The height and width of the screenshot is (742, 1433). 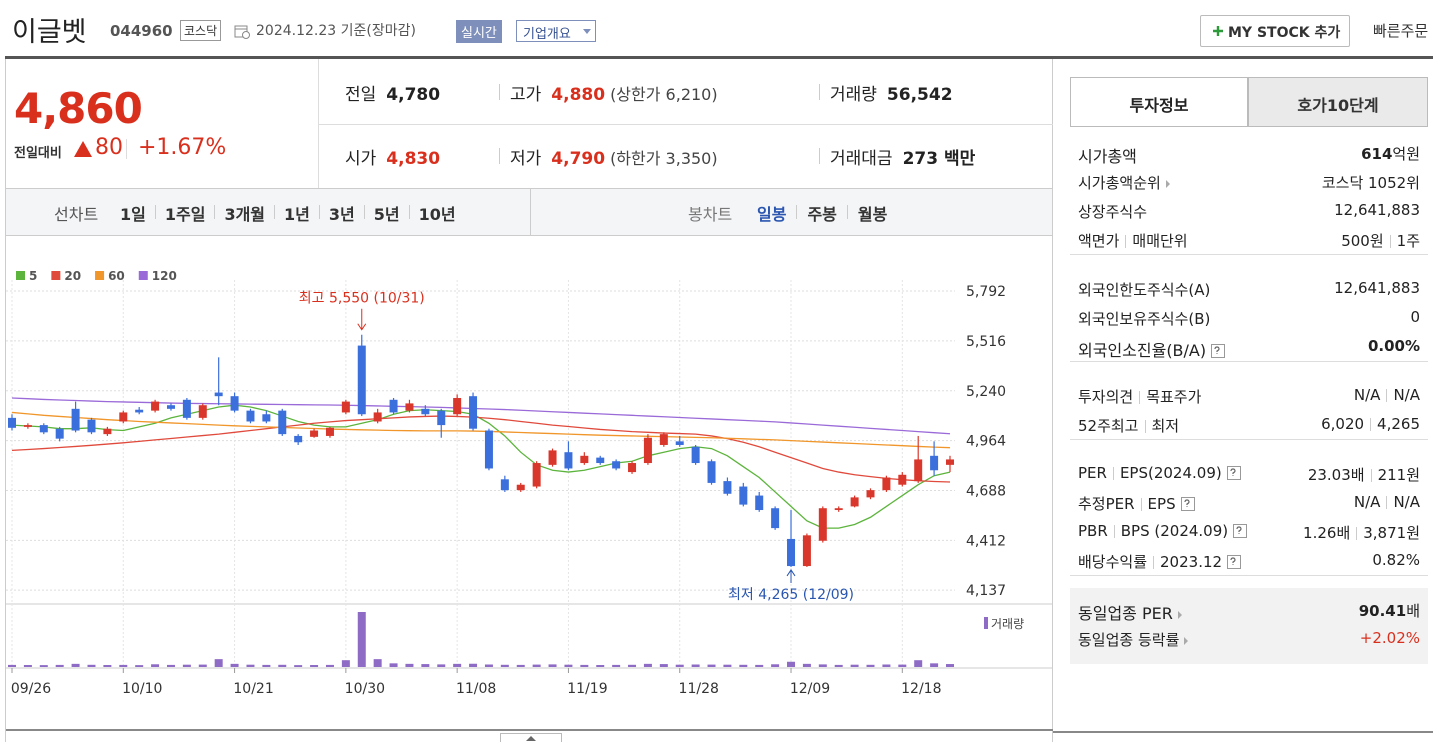 I want to click on period-tab: 5년, so click(x=386, y=214).